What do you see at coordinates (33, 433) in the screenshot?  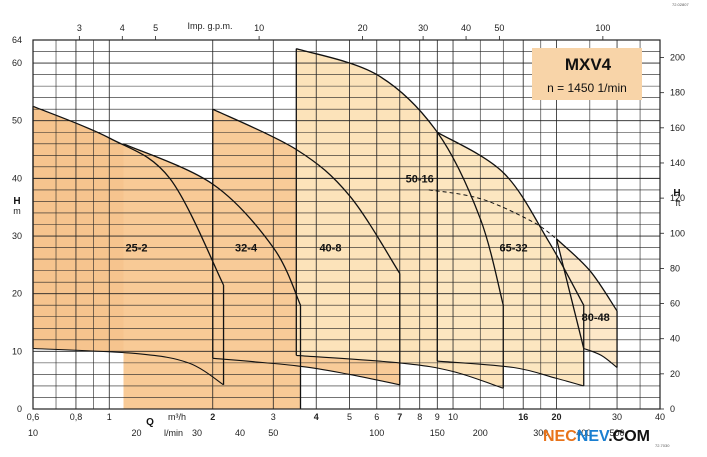 I see `x-tick-lmin: 10` at bounding box center [33, 433].